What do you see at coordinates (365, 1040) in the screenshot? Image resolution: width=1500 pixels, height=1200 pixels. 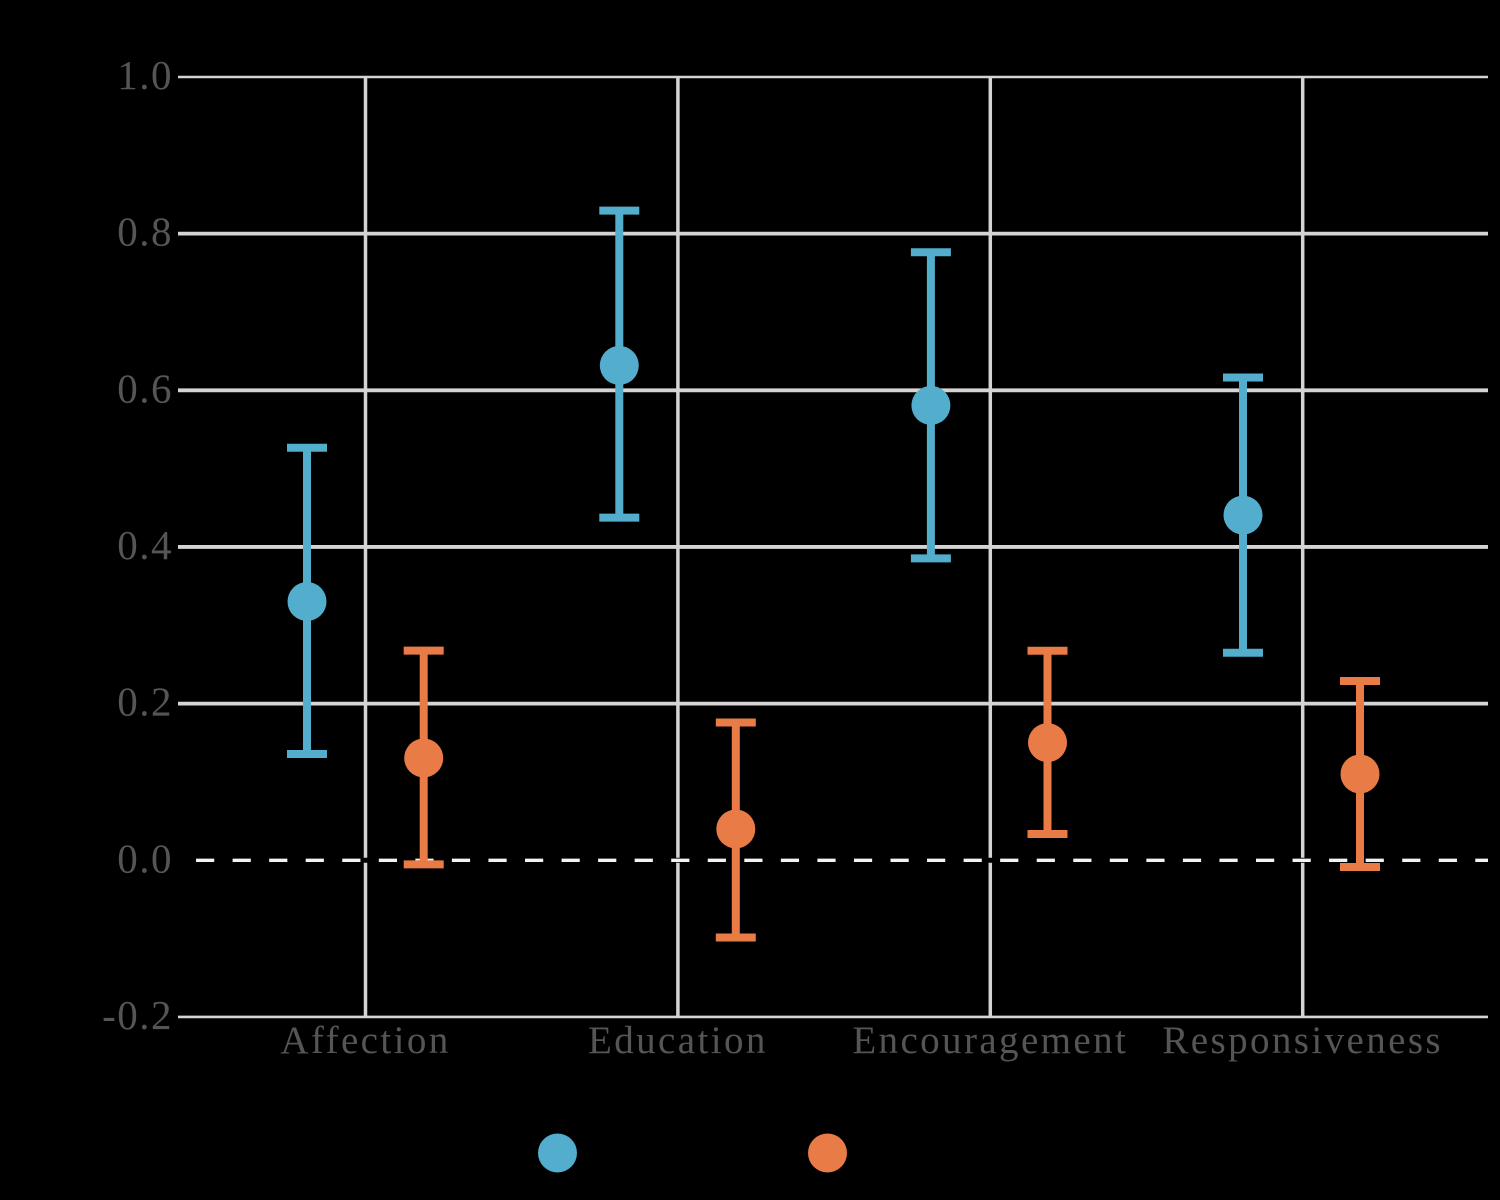 I see `svg-text: Affection` at bounding box center [365, 1040].